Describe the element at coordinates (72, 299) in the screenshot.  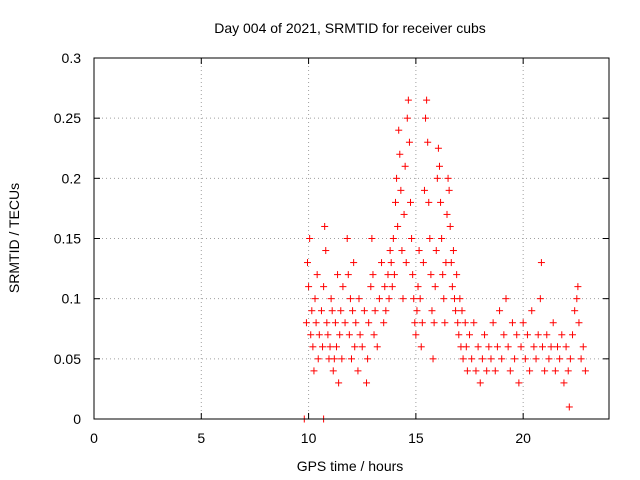
I see `y-tick-label: 0.1` at that location.